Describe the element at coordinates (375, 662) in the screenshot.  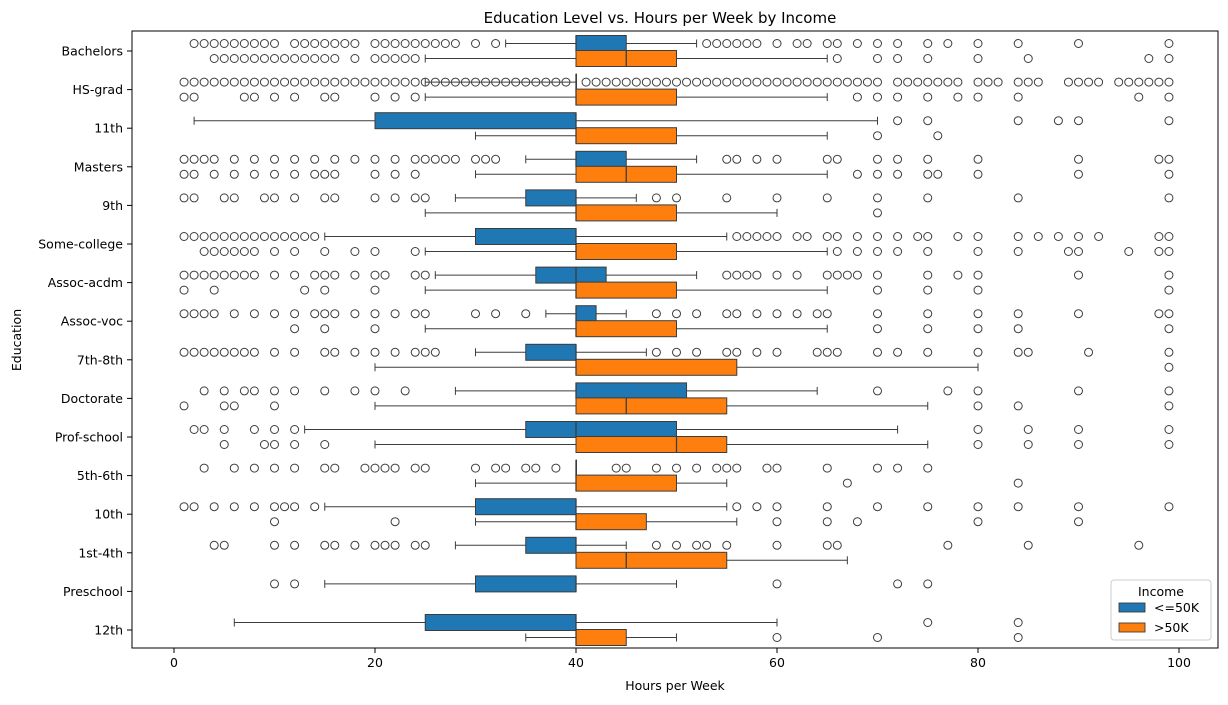
I see `x-tick-label-20: 20` at that location.